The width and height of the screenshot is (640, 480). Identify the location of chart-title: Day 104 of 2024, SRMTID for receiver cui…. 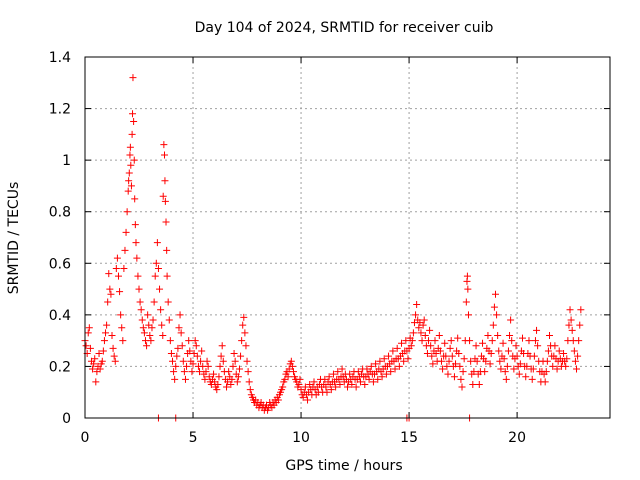
(344, 28).